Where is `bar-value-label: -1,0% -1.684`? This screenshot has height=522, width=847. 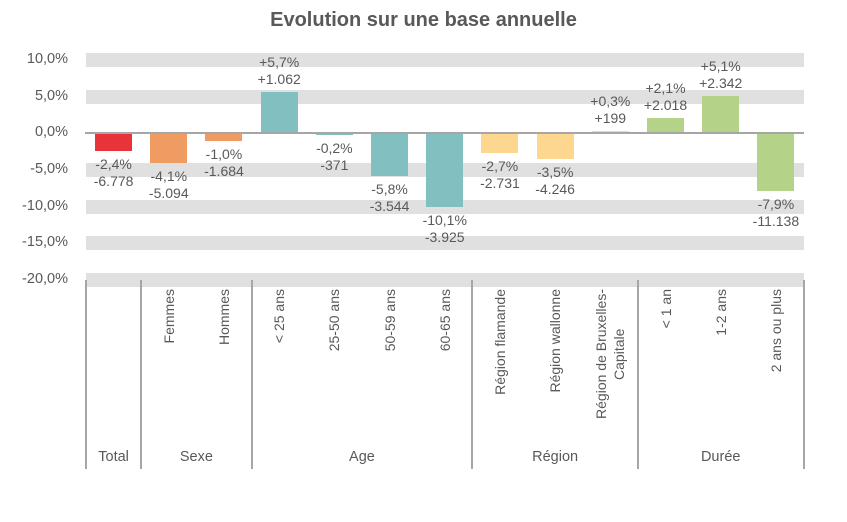
bar-value-label: -1,0% -1.684 is located at coordinates (224, 163).